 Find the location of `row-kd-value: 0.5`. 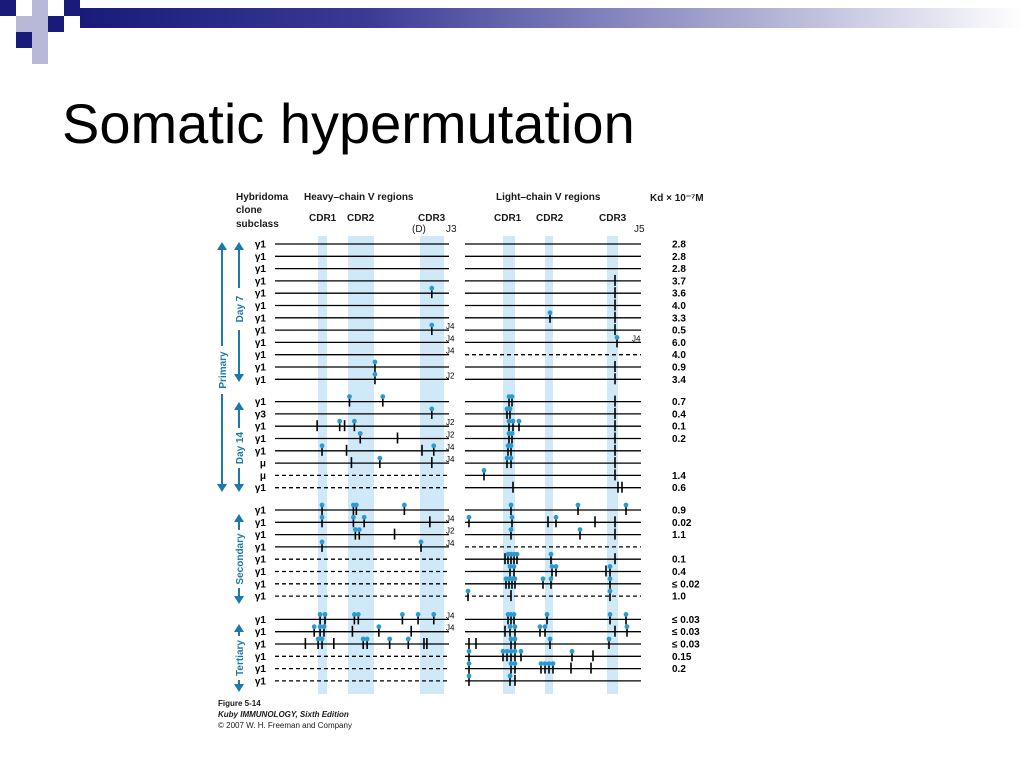

row-kd-value: 0.5 is located at coordinates (679, 331).